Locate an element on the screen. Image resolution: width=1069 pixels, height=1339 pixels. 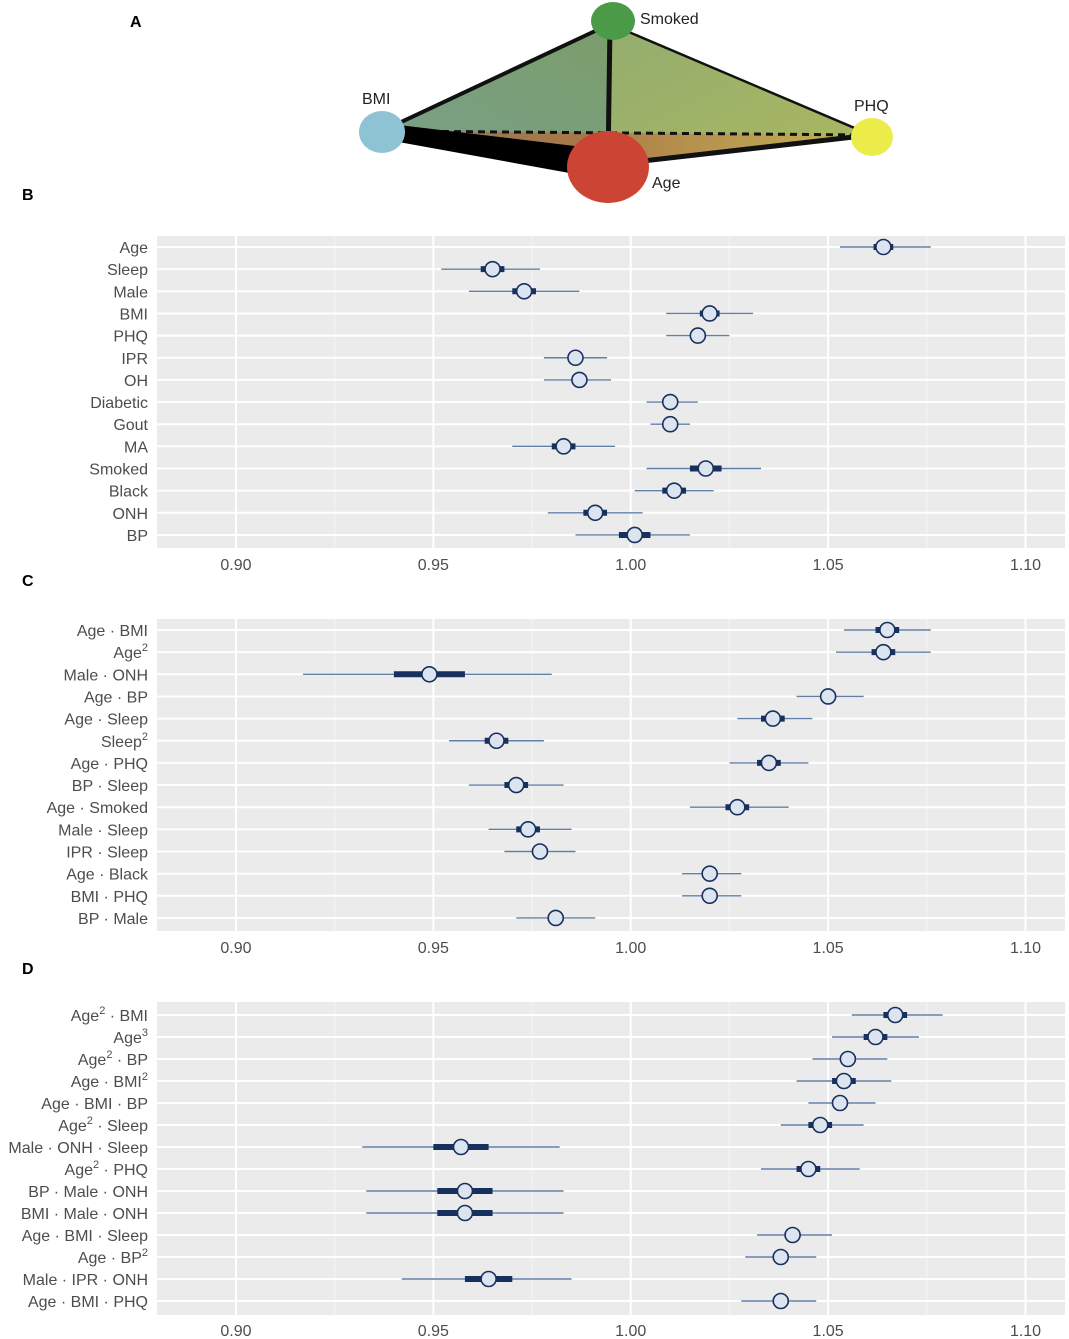
row-label: IPR is located at coordinates (134, 359).